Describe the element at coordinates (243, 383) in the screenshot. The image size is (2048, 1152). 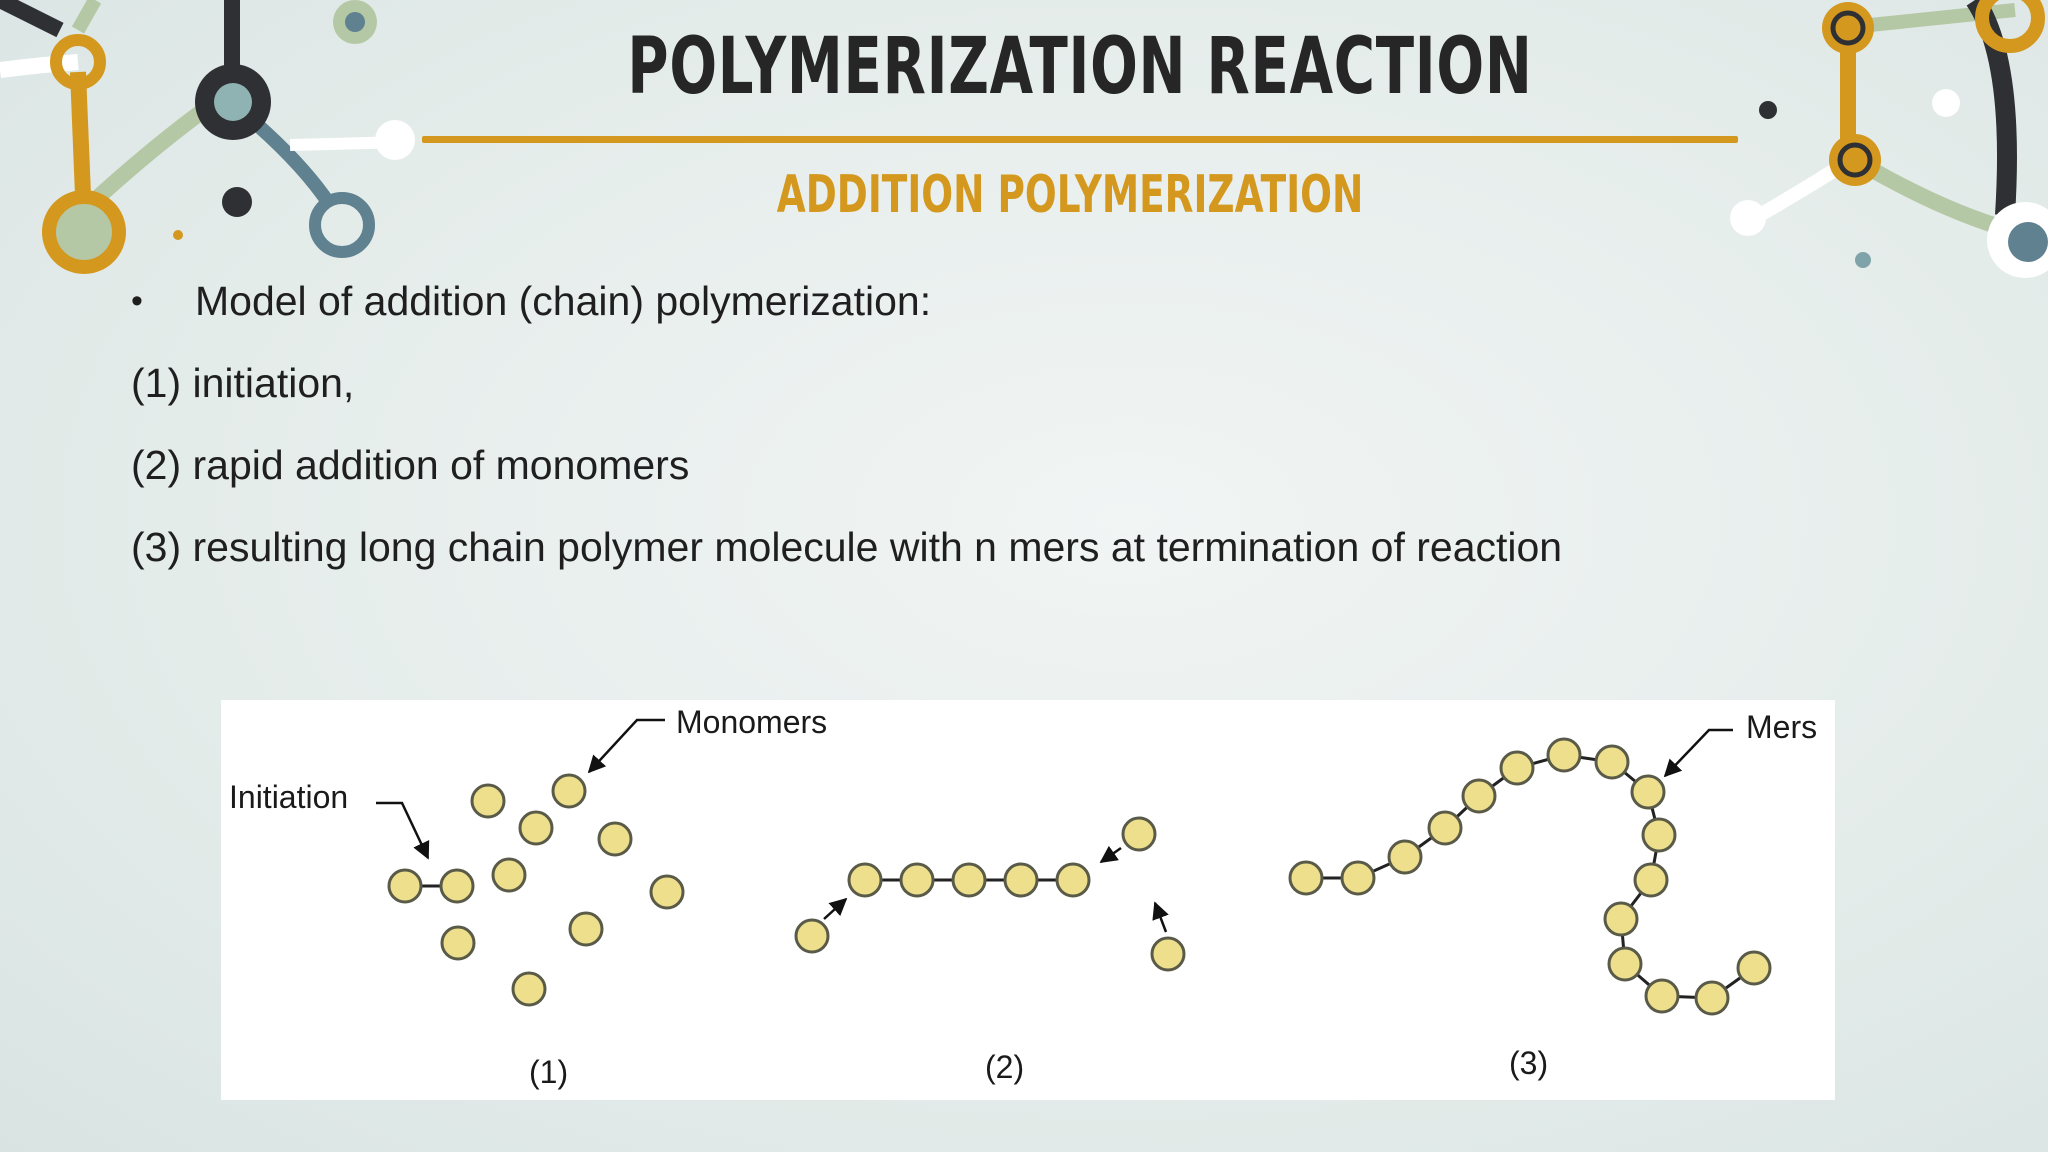
I see `step-line-1: (1) initiation,` at that location.